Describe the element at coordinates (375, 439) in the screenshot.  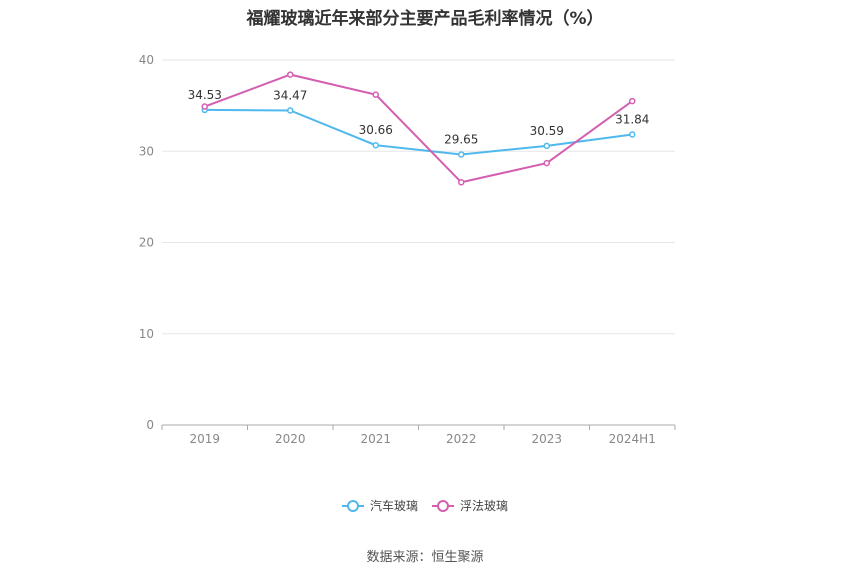
I see `x-tick-label: 2021` at that location.